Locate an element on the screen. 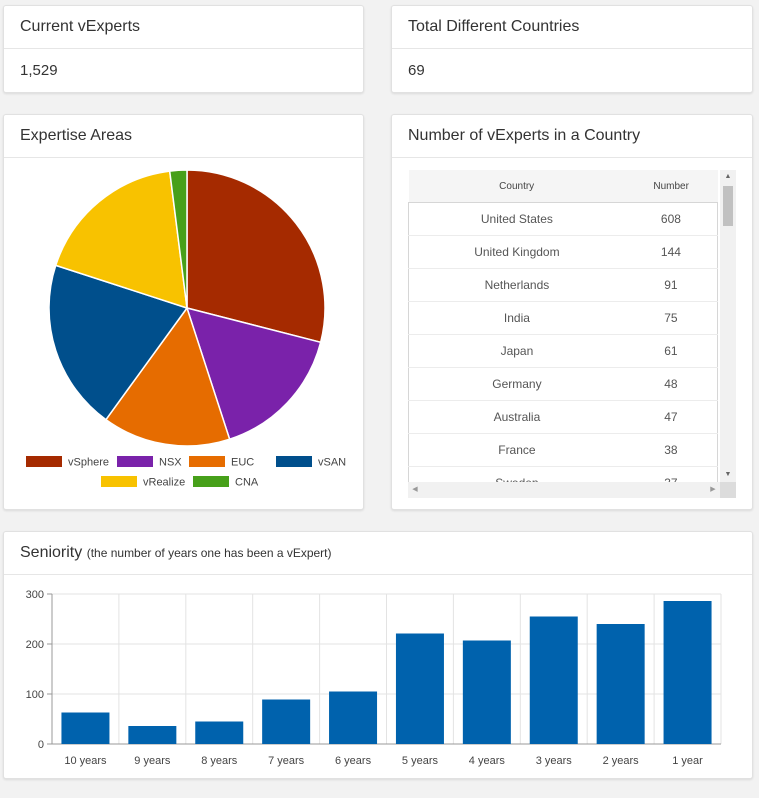 The width and height of the screenshot is (759, 798). table-row: United States 608 is located at coordinates (563, 219).